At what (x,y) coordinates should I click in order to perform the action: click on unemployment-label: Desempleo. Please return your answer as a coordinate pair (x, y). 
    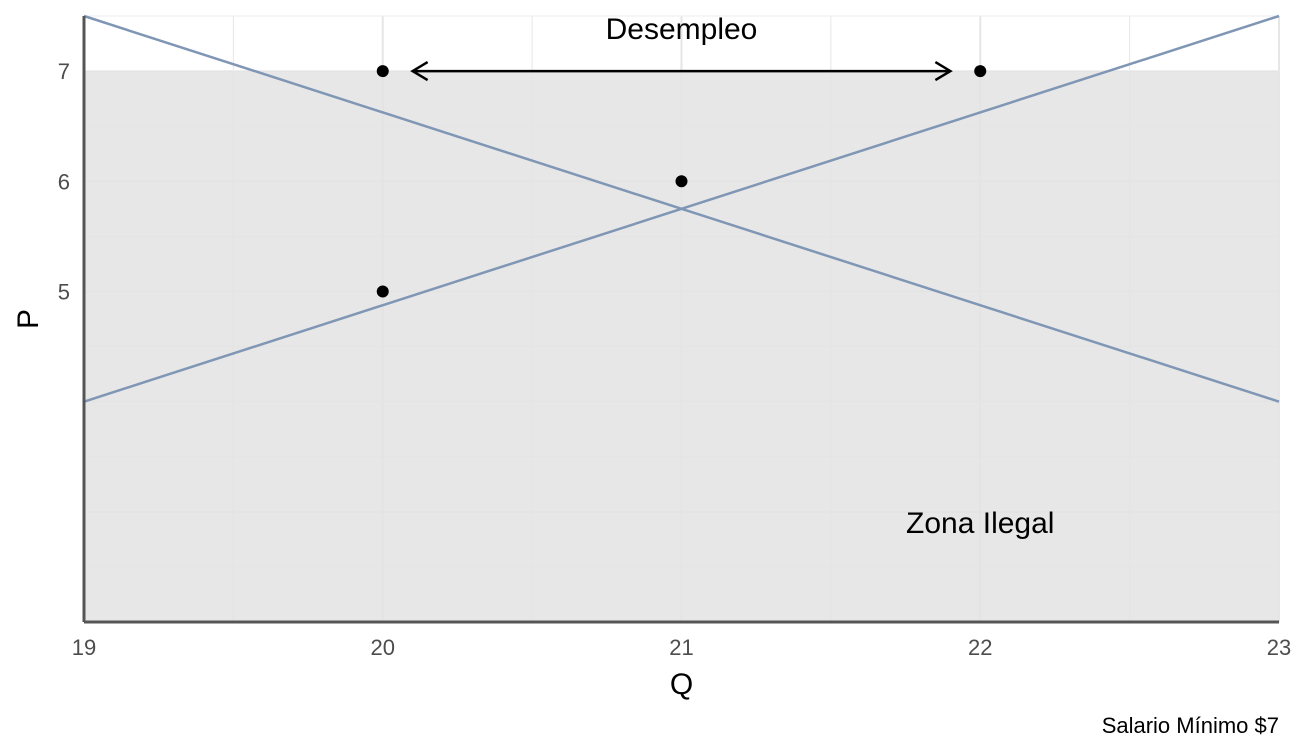
    Looking at the image, I should click on (682, 29).